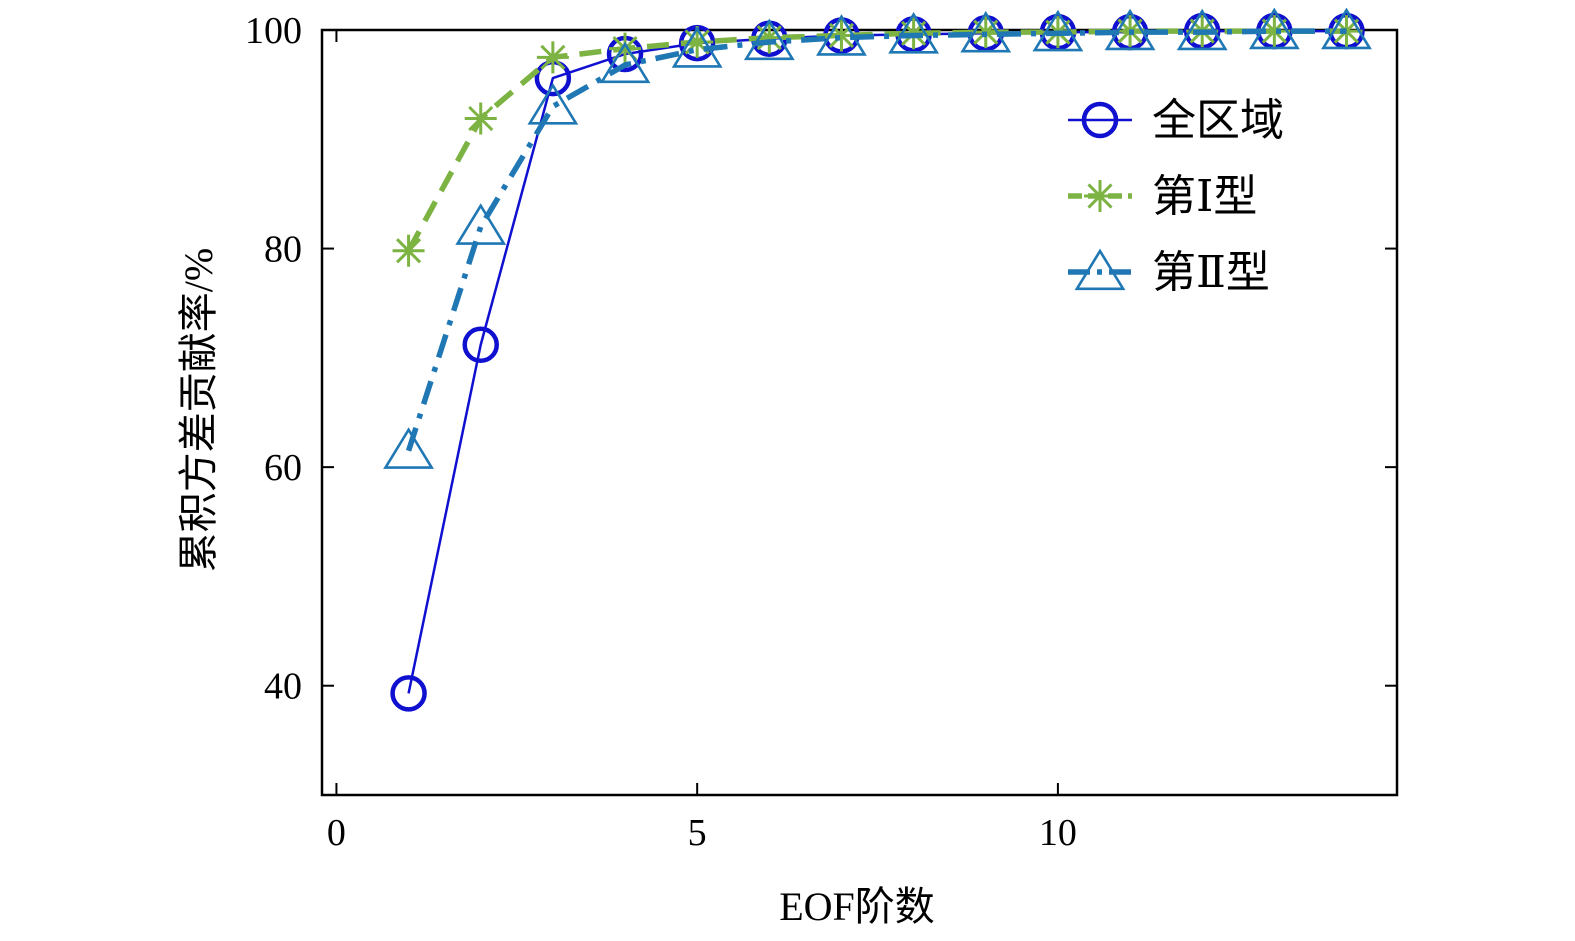 This screenshot has height=941, width=1575. I want to click on legend-label: 全区域, so click(1218, 120).